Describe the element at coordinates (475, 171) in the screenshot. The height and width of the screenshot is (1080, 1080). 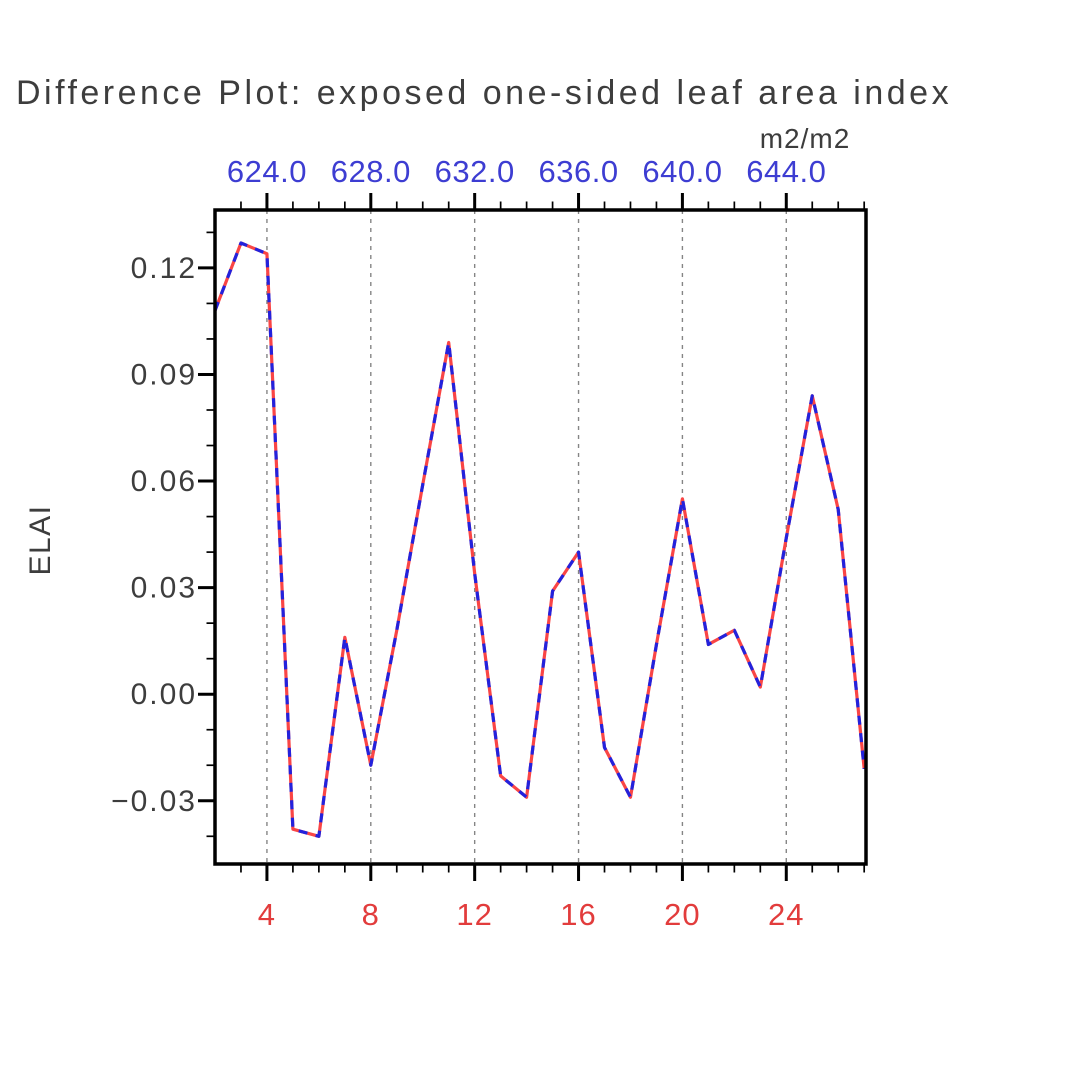
I see `x-tick-label-top: 632.0` at that location.